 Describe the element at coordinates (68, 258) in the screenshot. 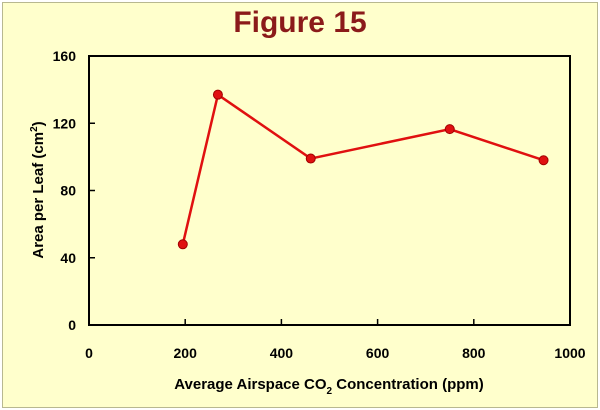

I see `y-tick-label: 40` at that location.